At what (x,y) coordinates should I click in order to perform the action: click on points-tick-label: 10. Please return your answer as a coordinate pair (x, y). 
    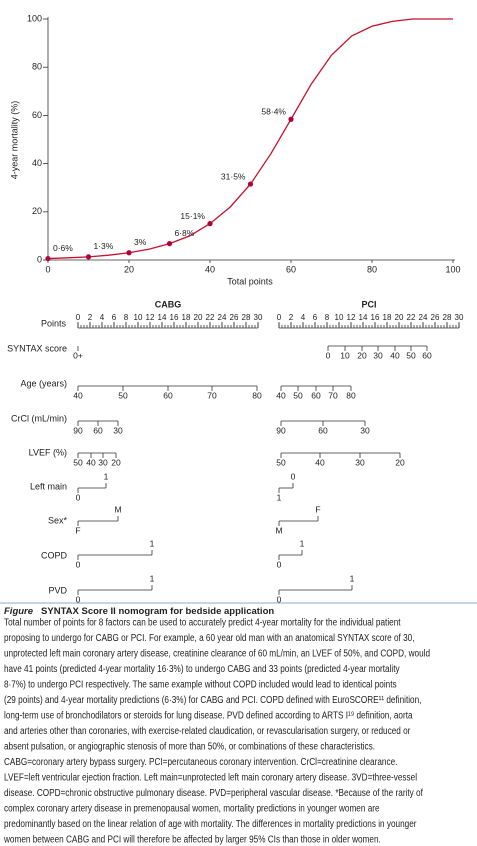
    Looking at the image, I should click on (339, 317).